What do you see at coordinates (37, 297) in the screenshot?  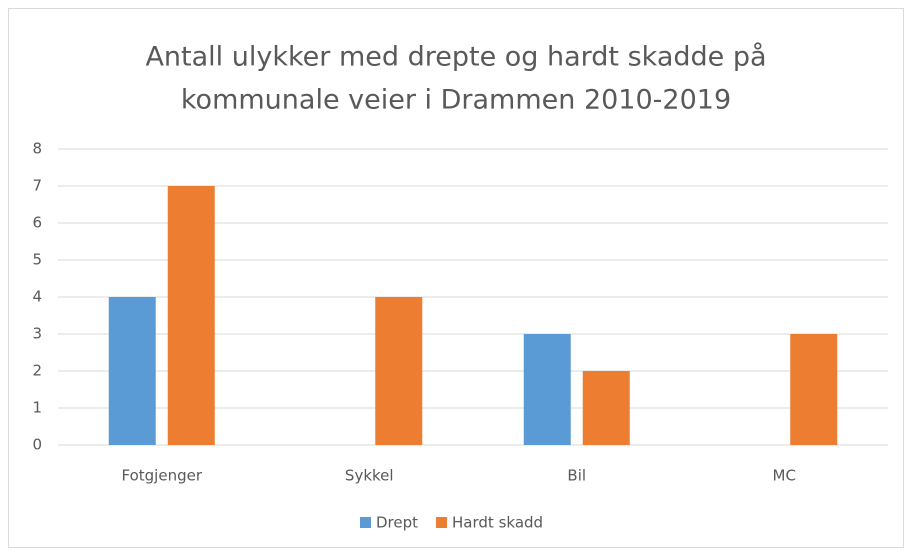 I see `y-tick-label: 4` at bounding box center [37, 297].